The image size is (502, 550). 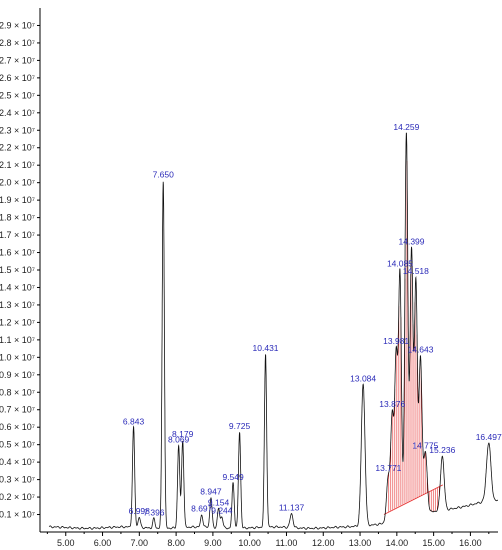 What do you see at coordinates (17, 305) in the screenshot?
I see `y-tick-label: 1.3 × 10⁷` at bounding box center [17, 305].